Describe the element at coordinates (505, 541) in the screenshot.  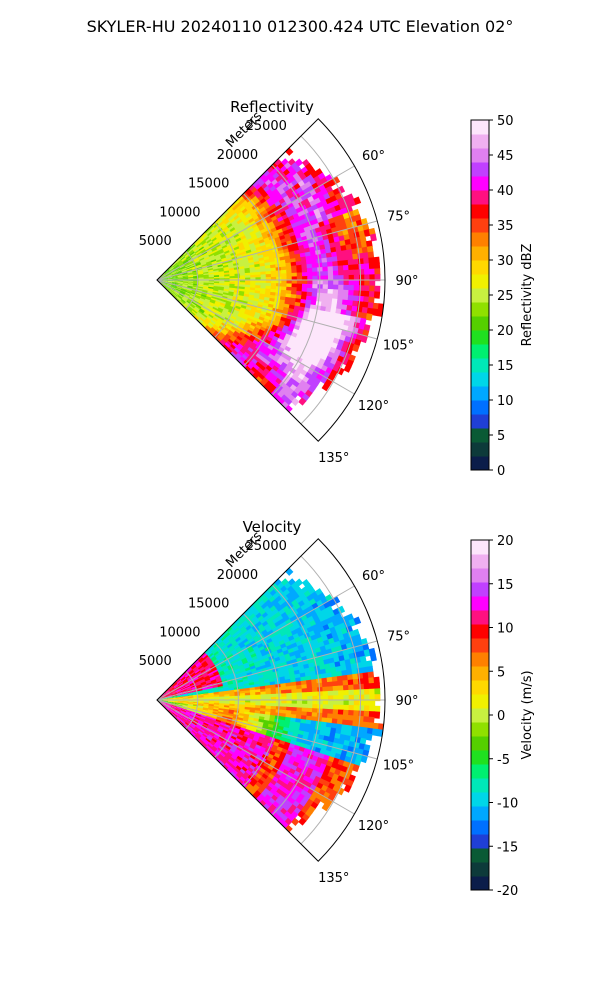
I see `colorbar-tick-label: 20` at that location.